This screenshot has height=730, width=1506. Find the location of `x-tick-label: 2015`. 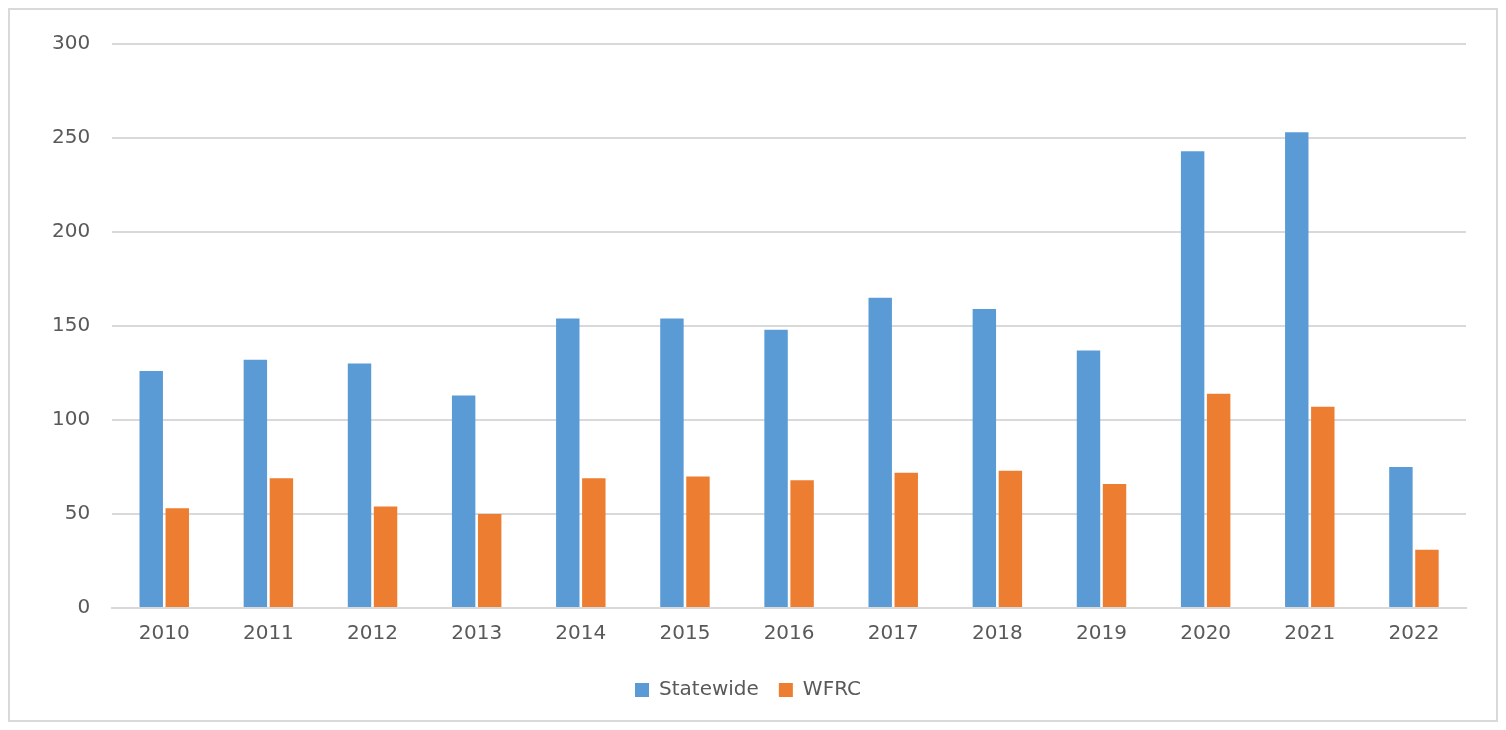

x-tick-label: 2015 is located at coordinates (685, 632).